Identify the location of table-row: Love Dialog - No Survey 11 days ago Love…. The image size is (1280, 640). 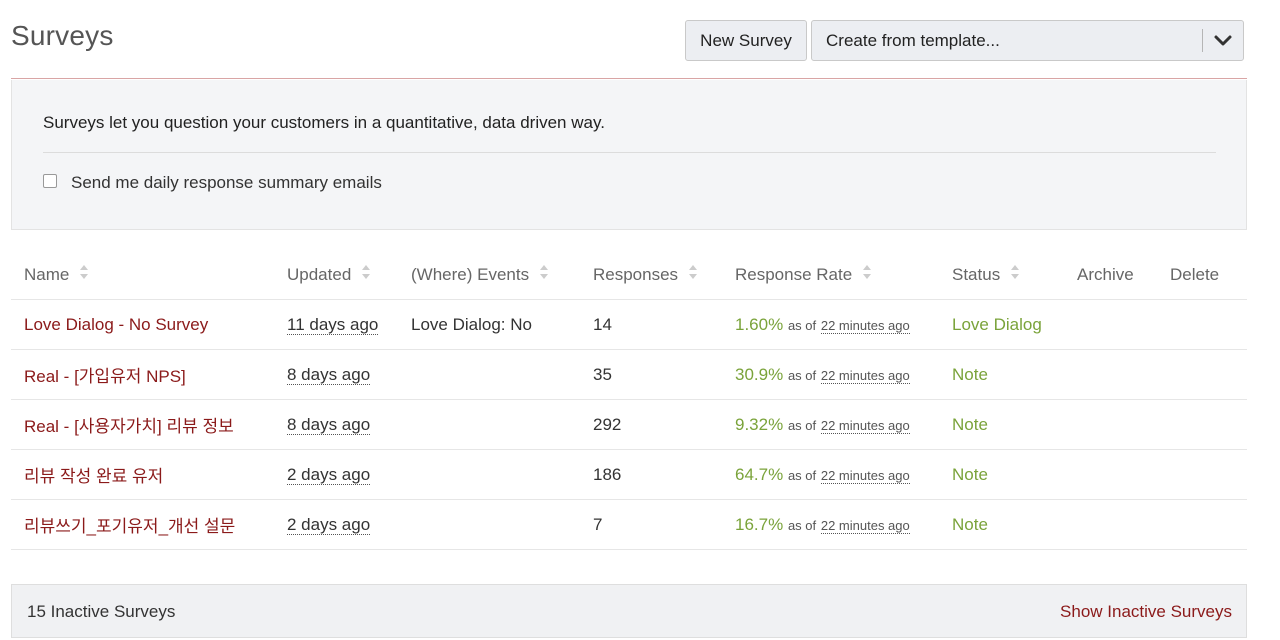
(629, 324).